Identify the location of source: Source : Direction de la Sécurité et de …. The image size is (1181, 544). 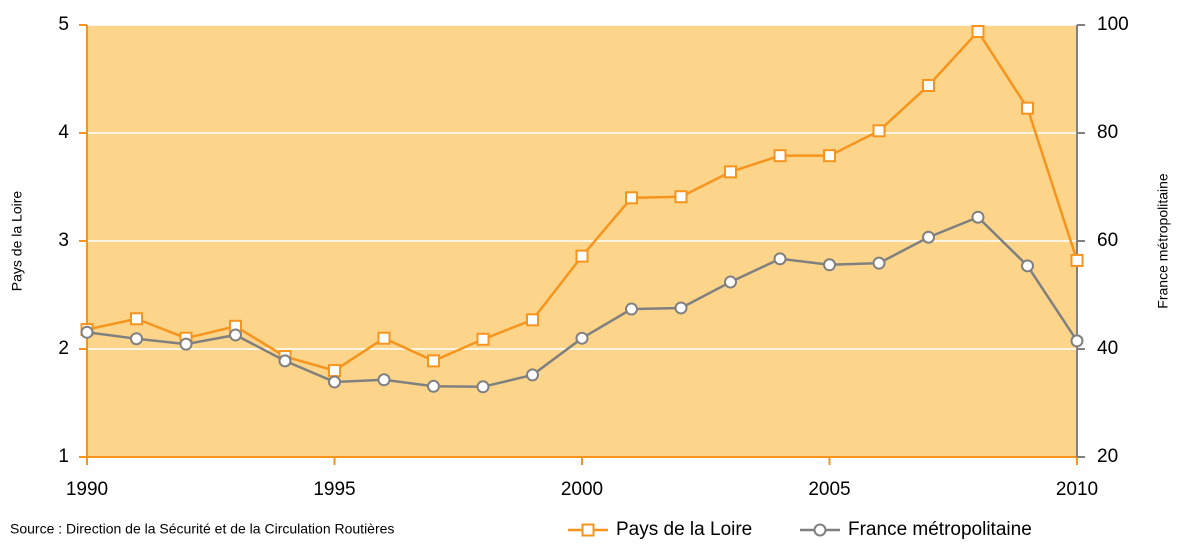
(202, 529).